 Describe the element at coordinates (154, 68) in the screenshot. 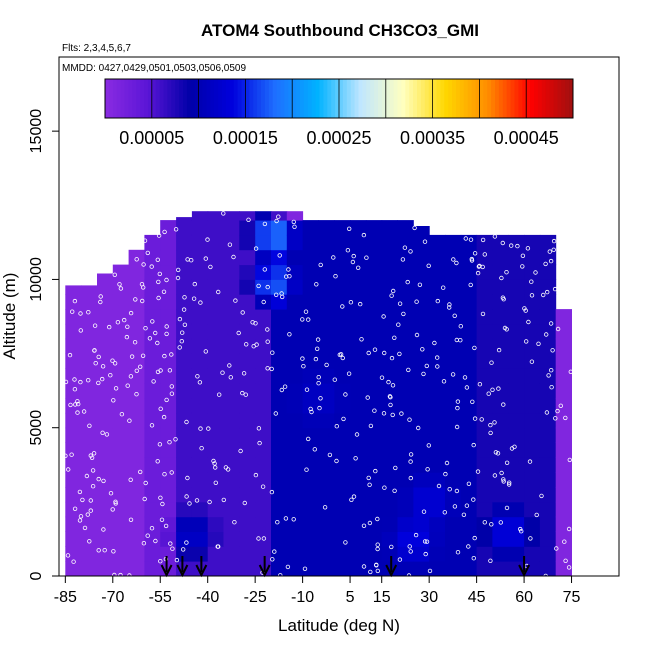

I see `dates-note: MMDD: 0427,0429,0501,0503,0506,0509` at that location.